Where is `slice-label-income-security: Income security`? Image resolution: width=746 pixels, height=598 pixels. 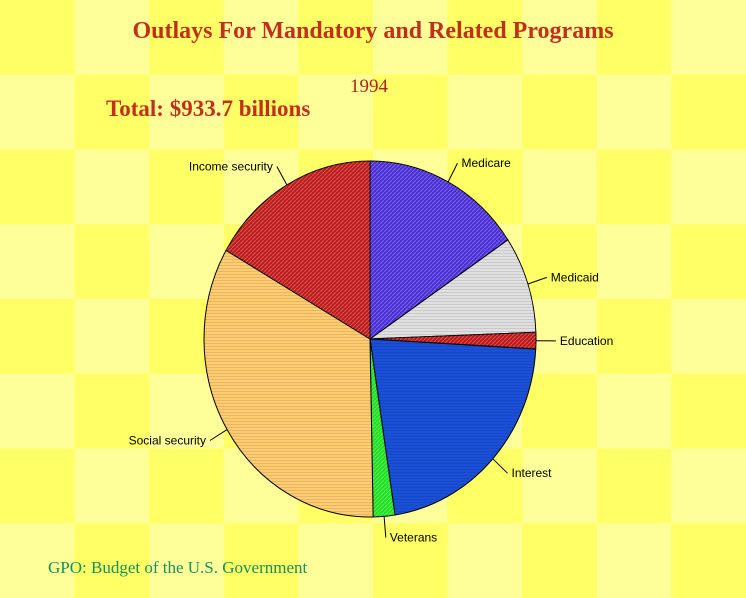 slice-label-income-security: Income security is located at coordinates (231, 167).